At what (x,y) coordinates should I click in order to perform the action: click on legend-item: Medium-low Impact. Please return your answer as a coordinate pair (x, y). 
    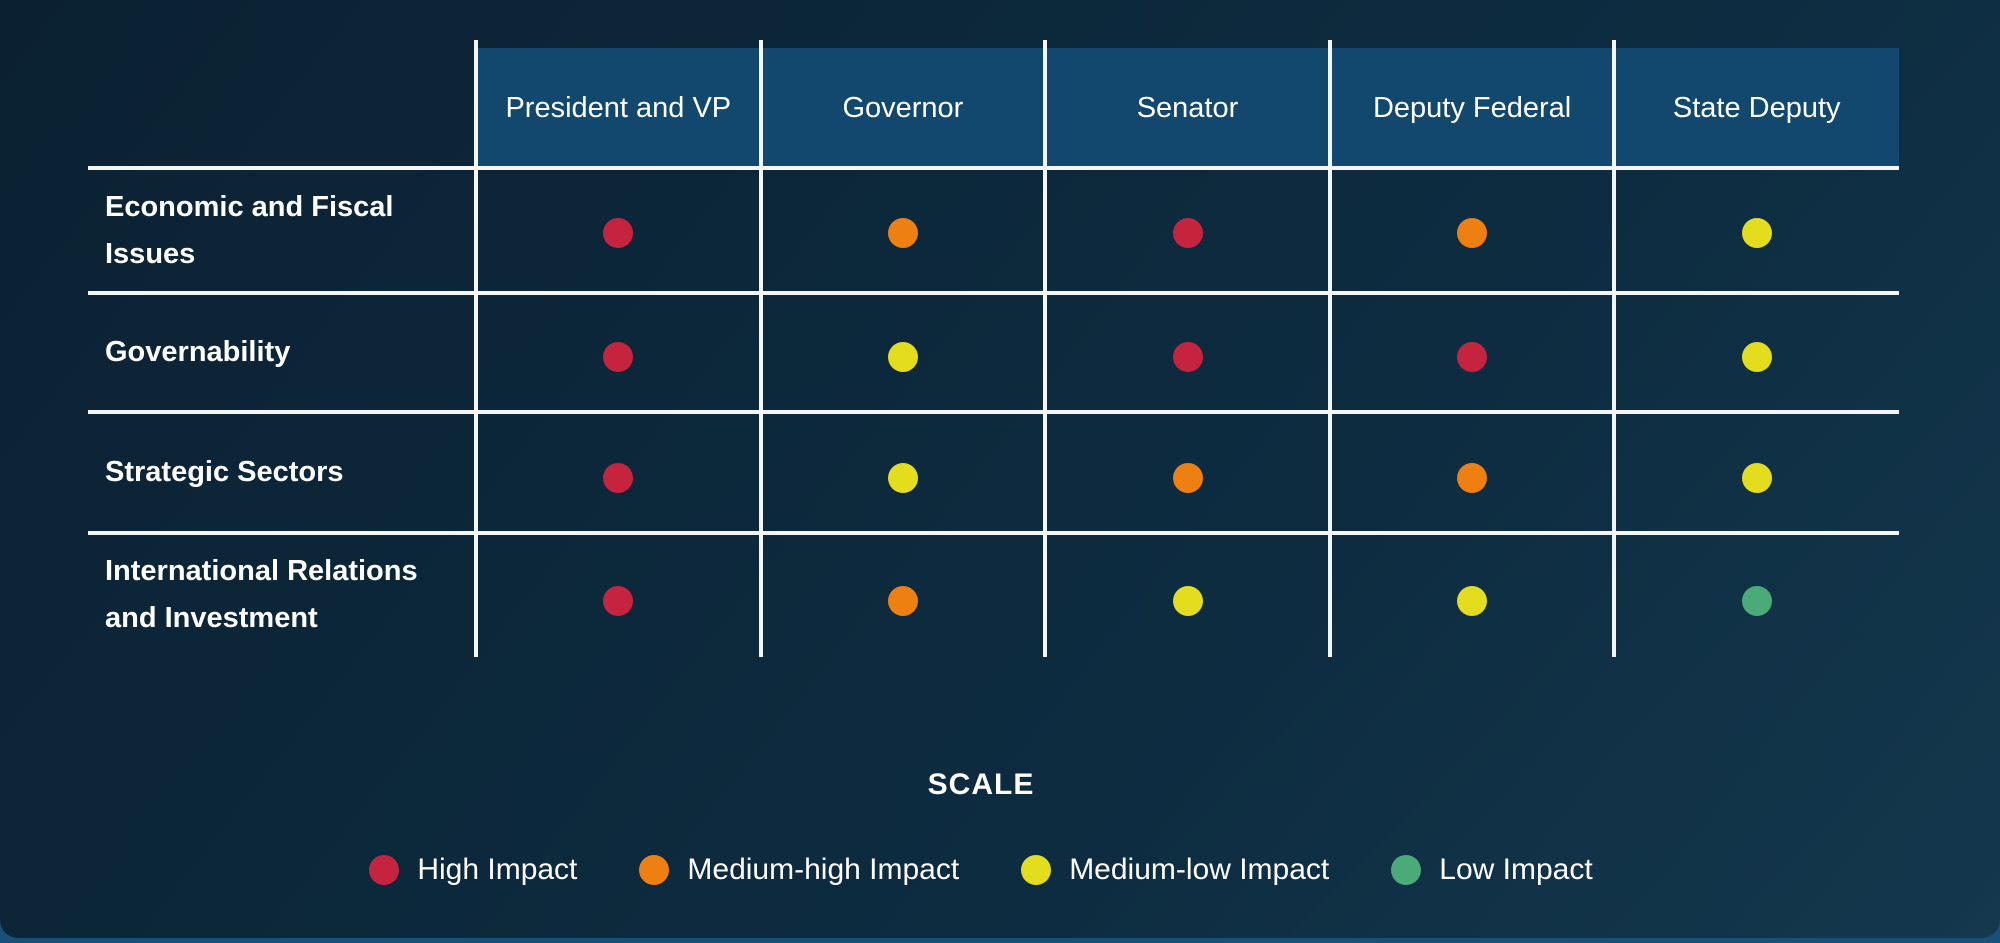
    Looking at the image, I should click on (1175, 870).